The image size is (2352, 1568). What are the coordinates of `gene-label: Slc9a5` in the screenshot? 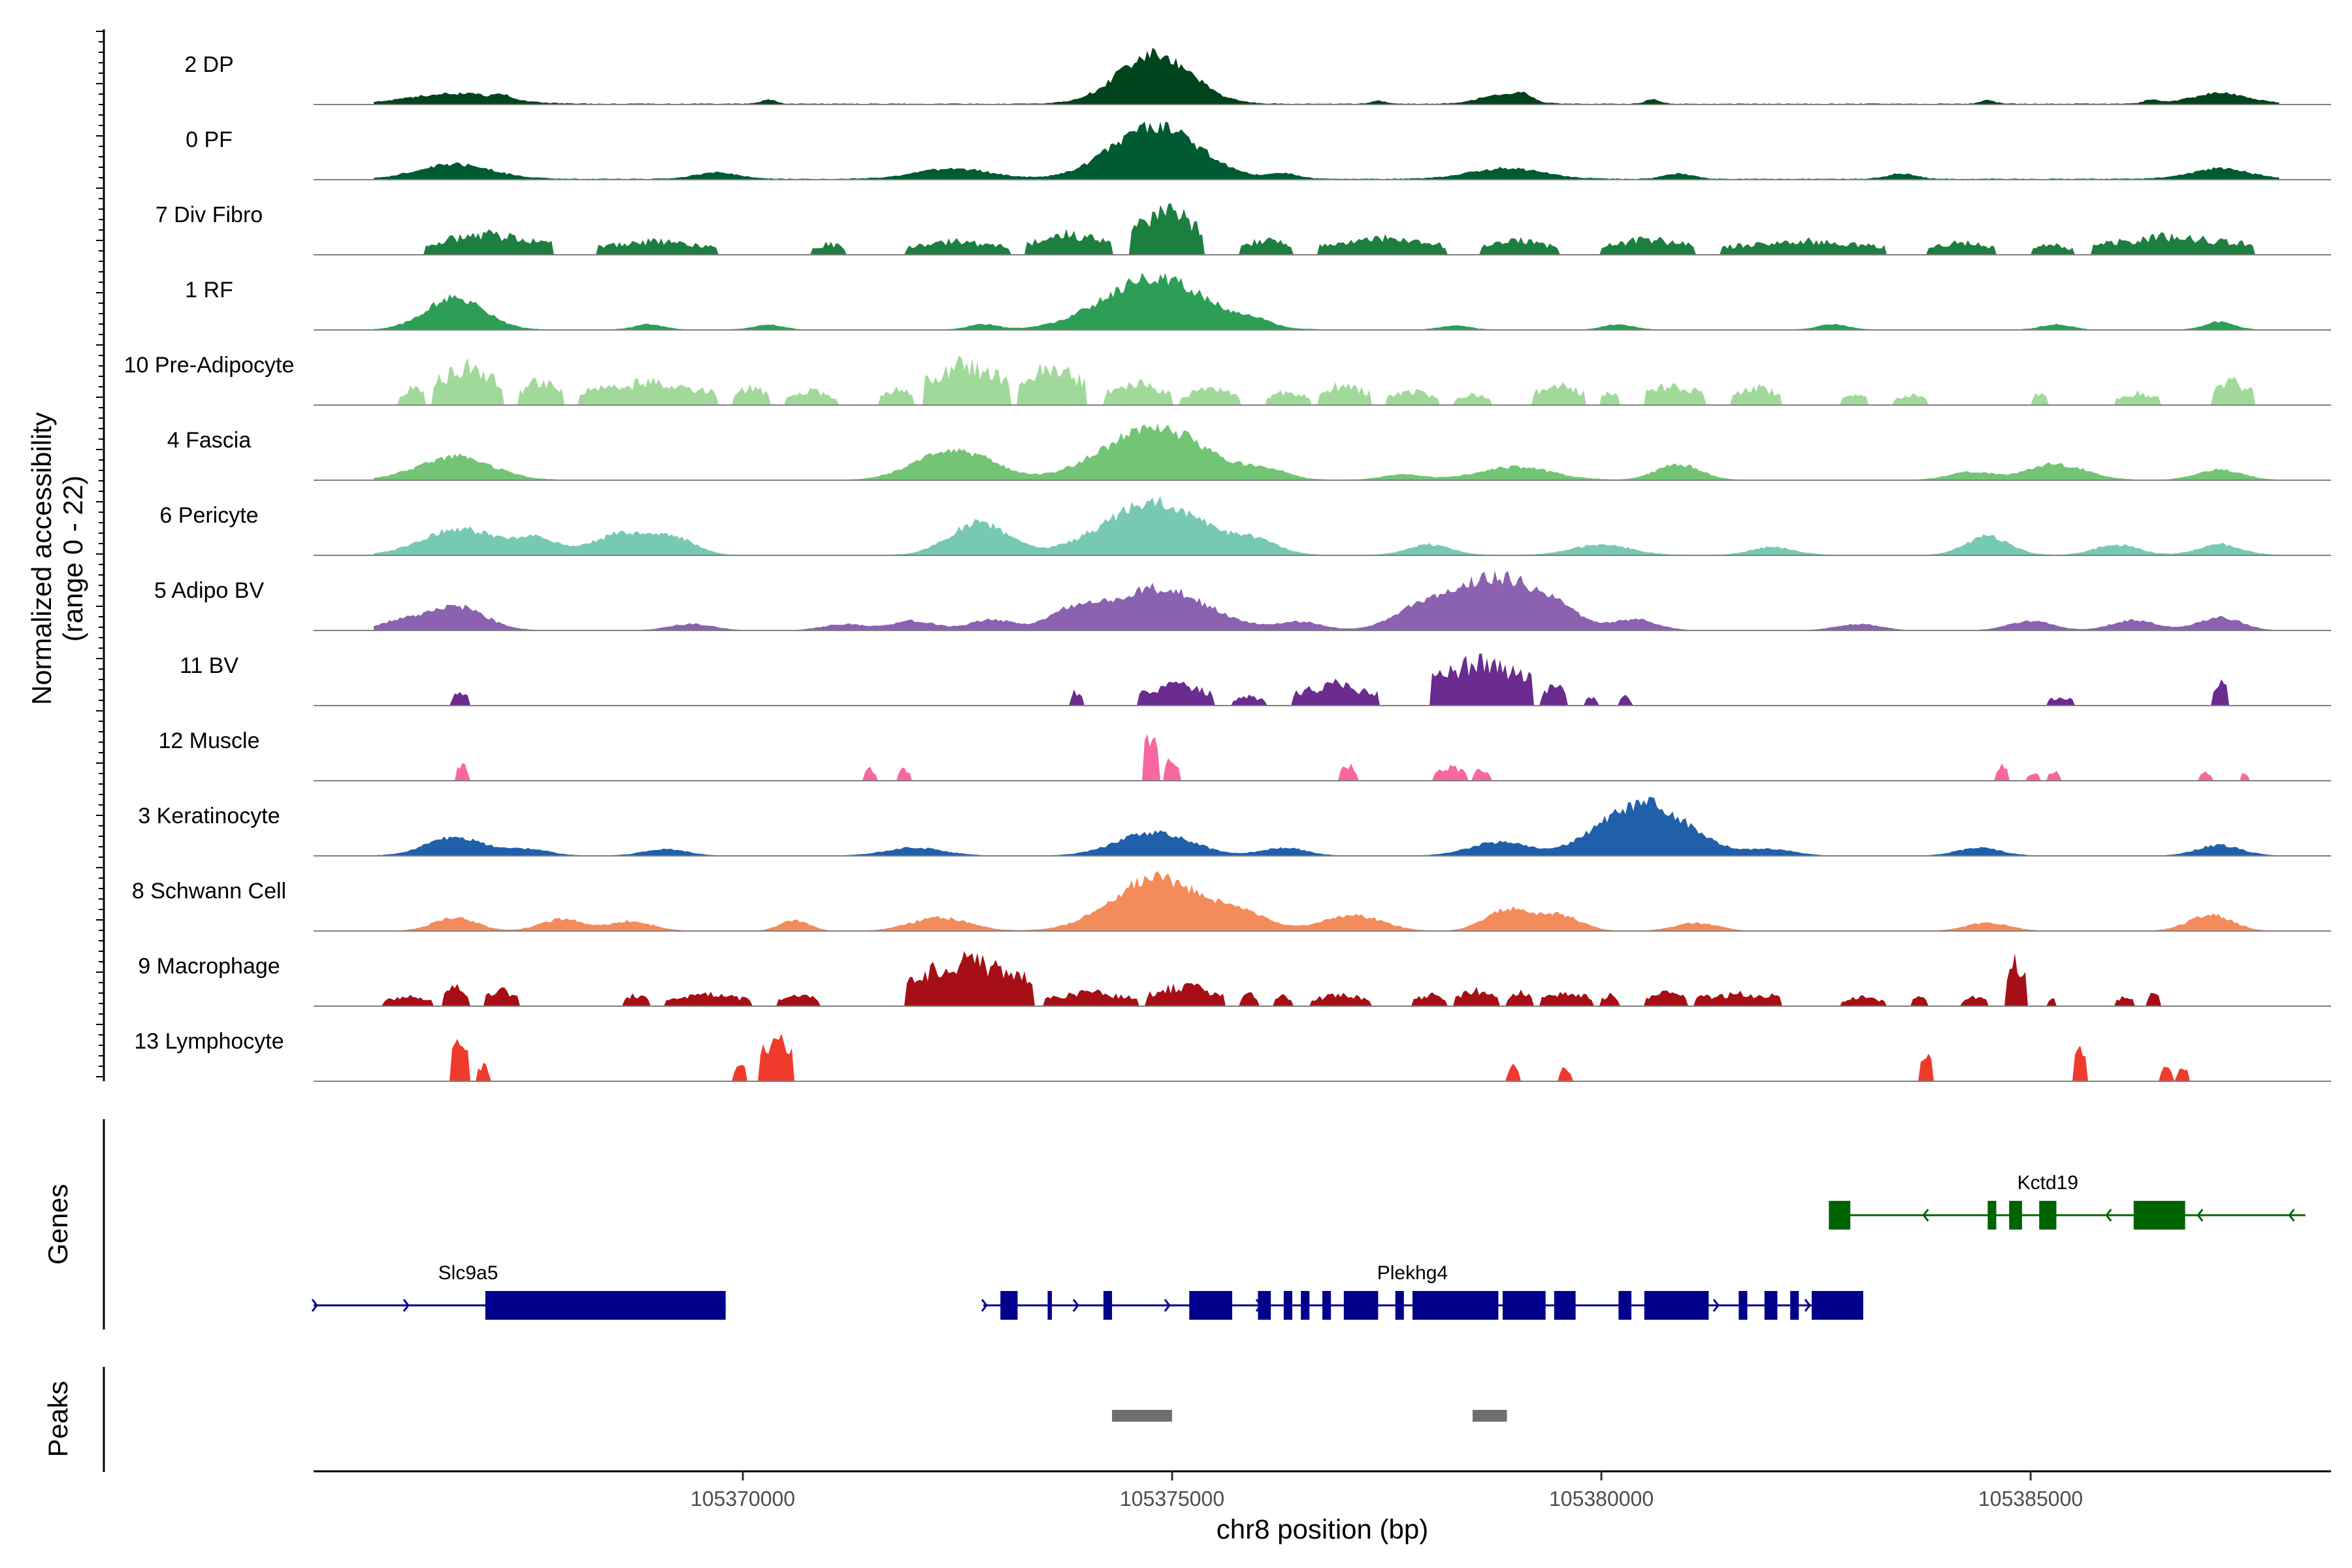 It's located at (468, 1273).